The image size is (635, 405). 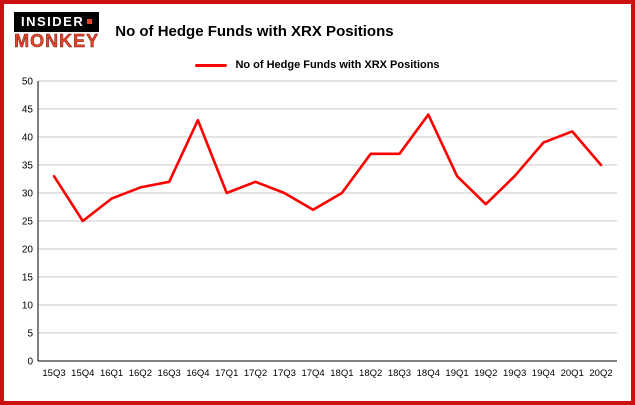 What do you see at coordinates (197, 373) in the screenshot?
I see `svg-text: 16Q4` at bounding box center [197, 373].